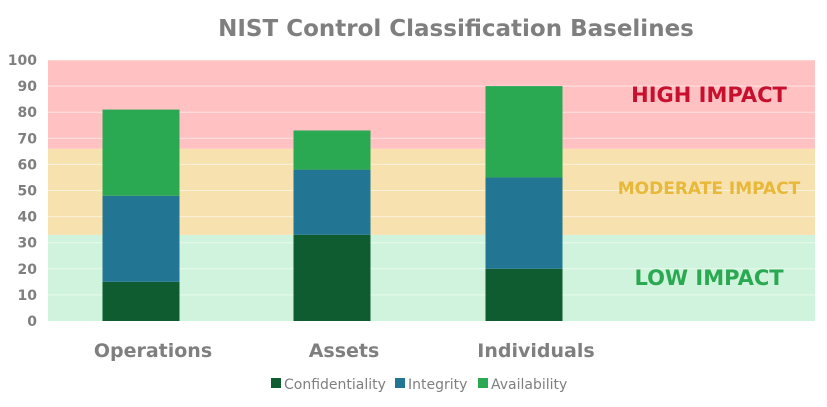  What do you see at coordinates (141, 152) in the screenshot?
I see `bar-operations-availability` at bounding box center [141, 152].